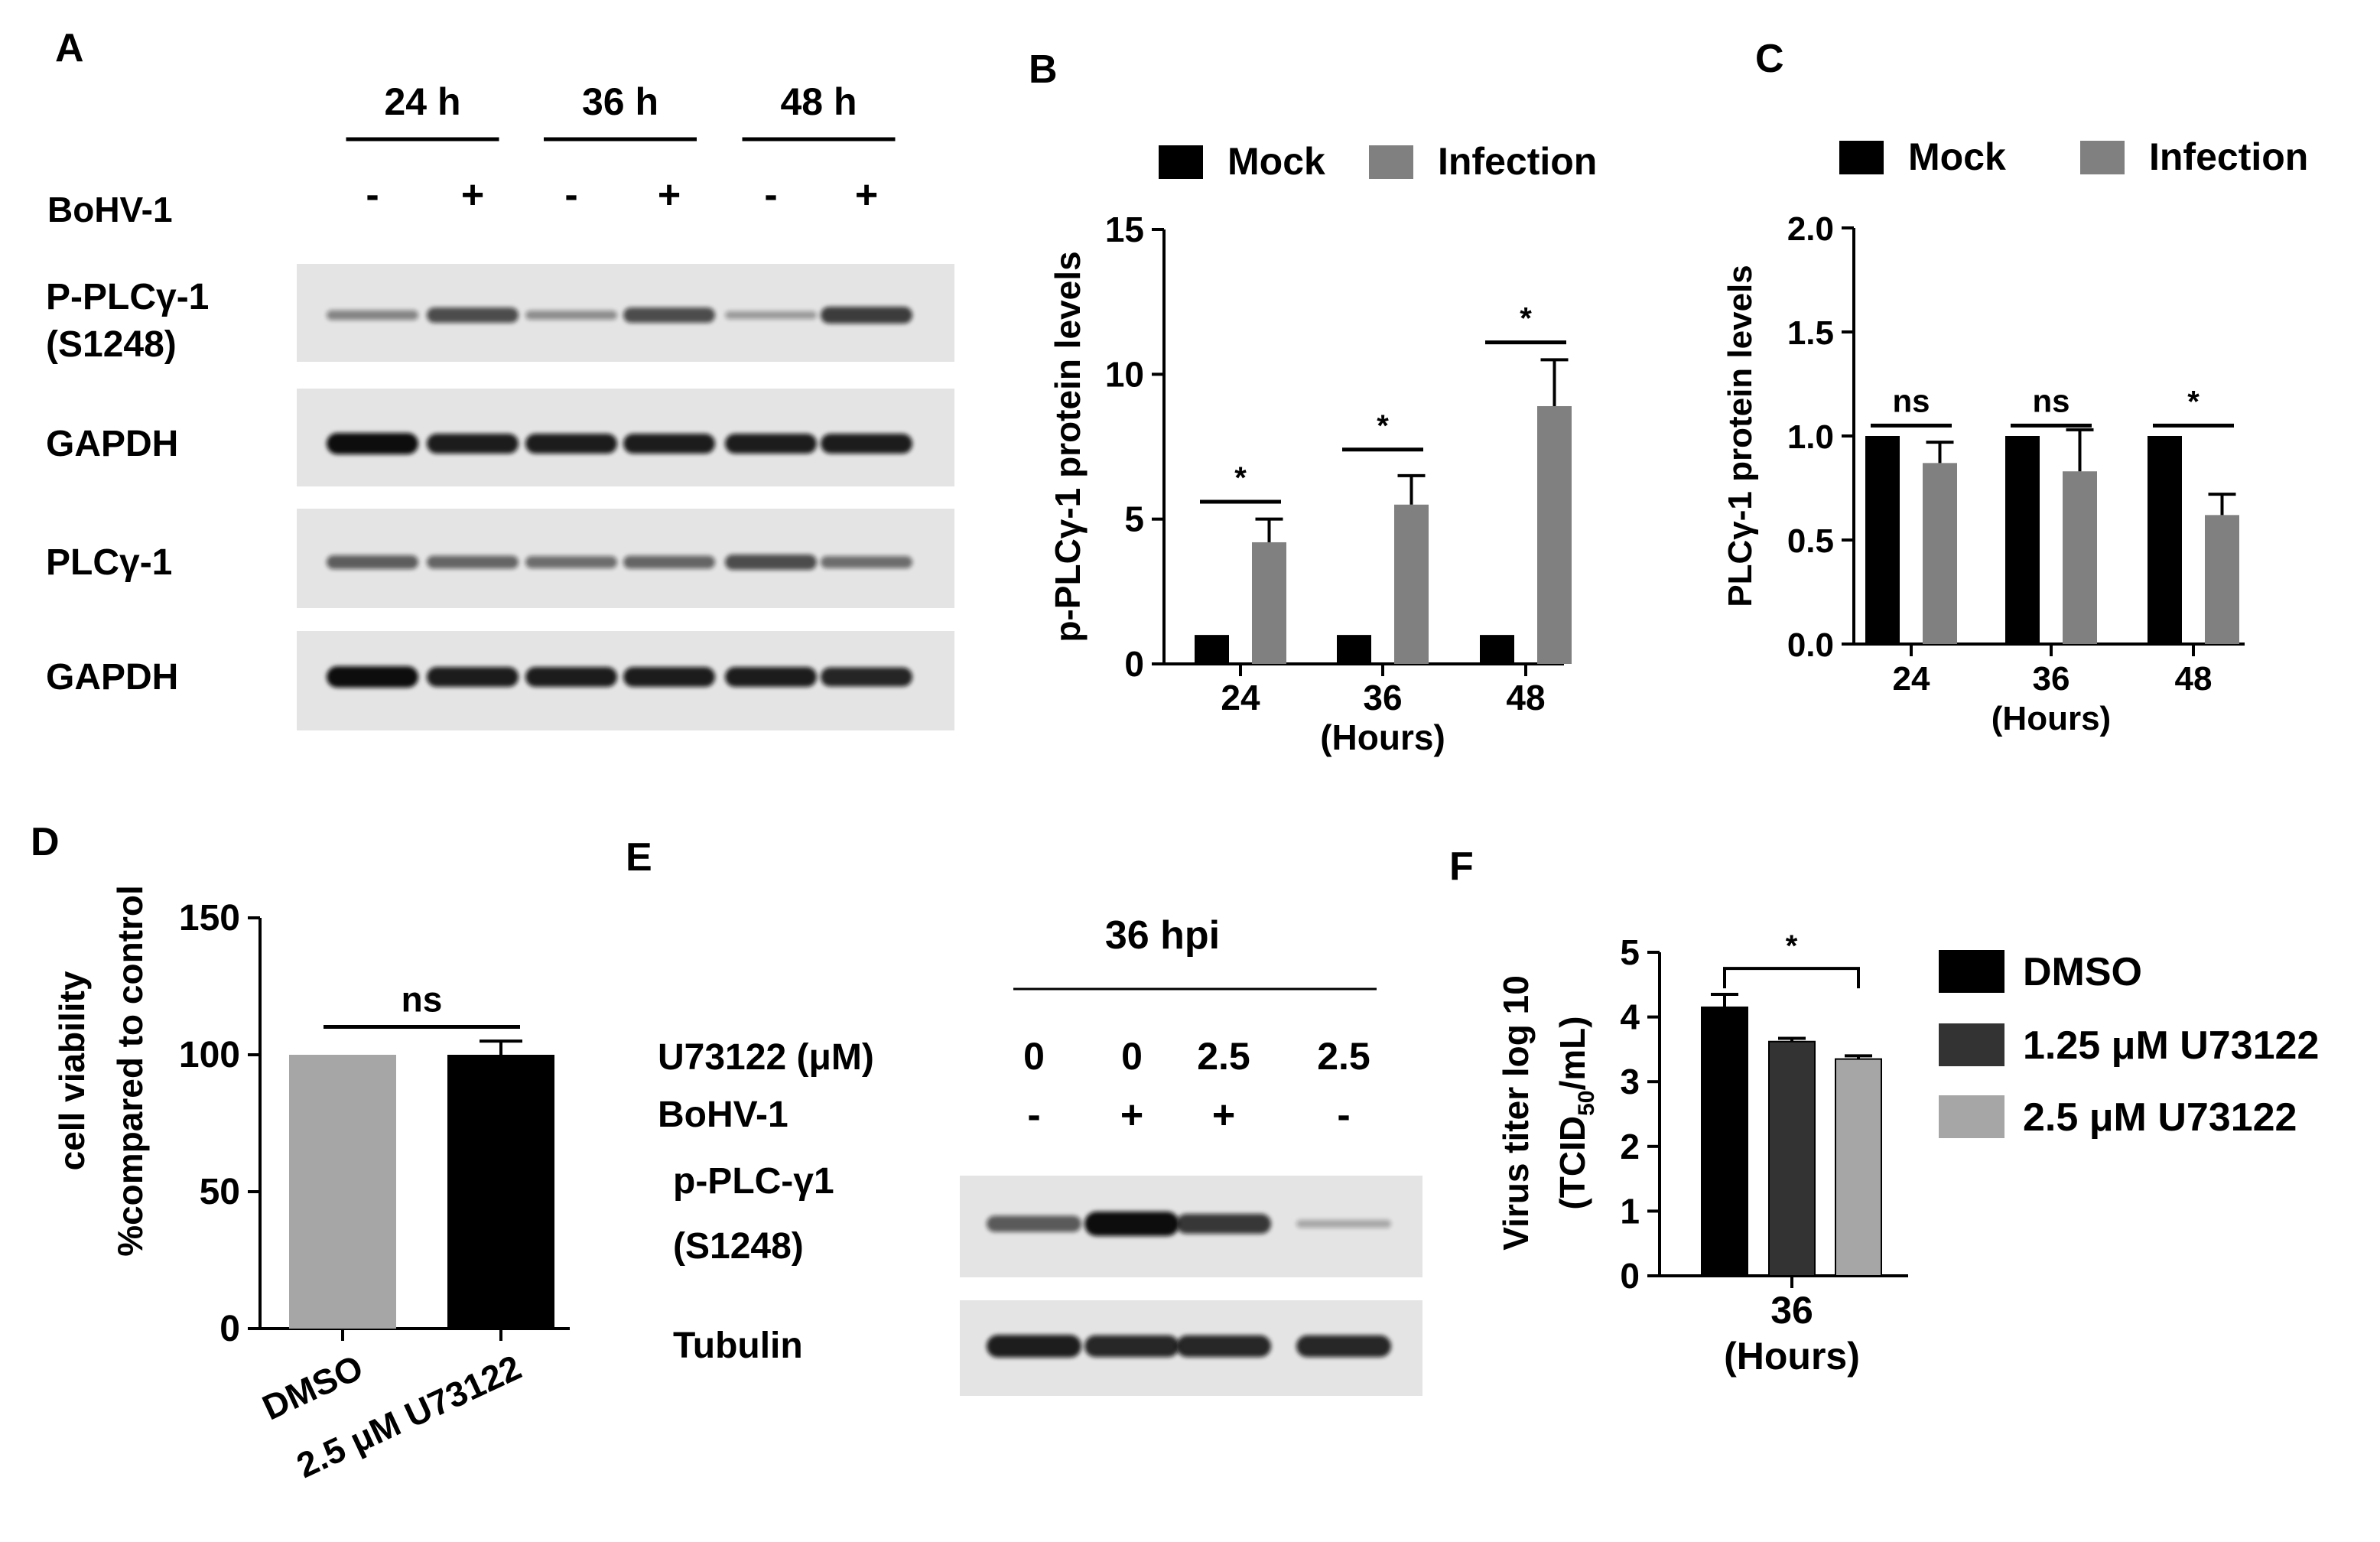 Image resolution: width=2380 pixels, height=1542 pixels. Describe the element at coordinates (2082, 972) in the screenshot. I see `chart-f-legend-label: DMSO` at that location.